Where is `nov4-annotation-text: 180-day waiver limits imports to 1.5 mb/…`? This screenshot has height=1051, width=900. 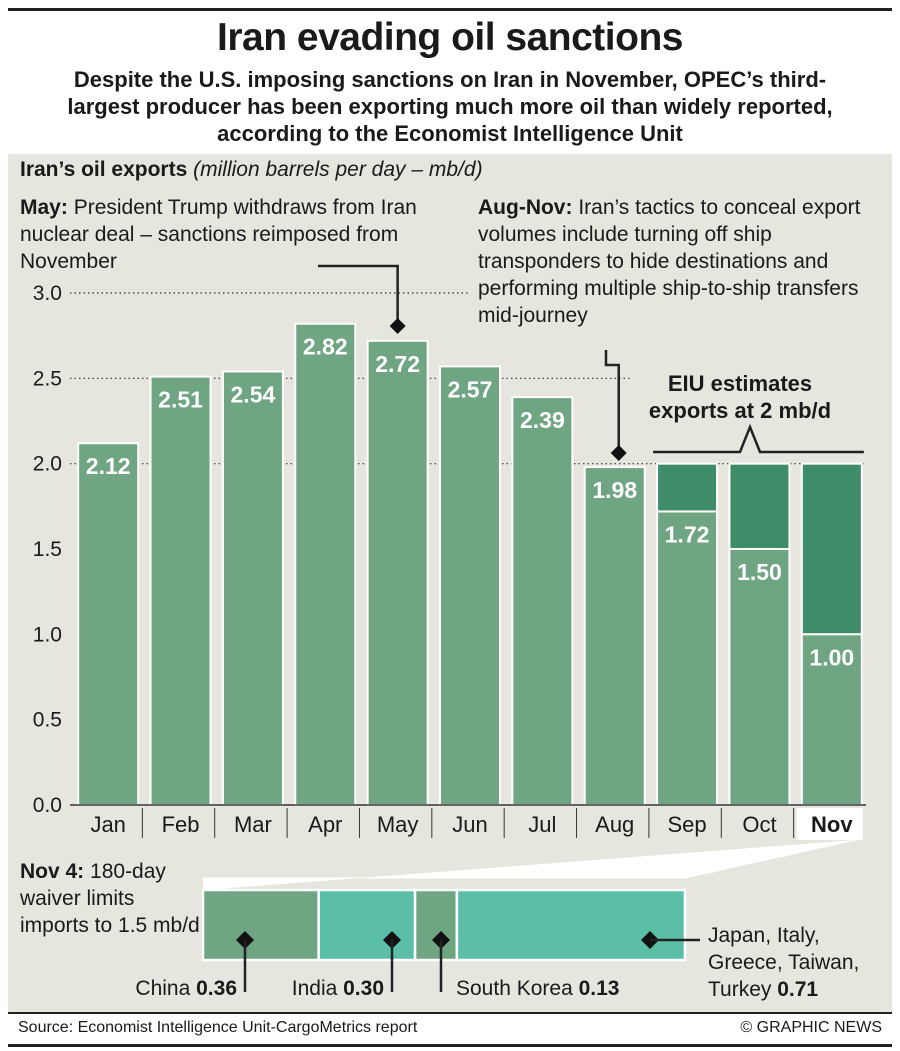
nov4-annotation-text: 180-day waiver limits imports to 1.5 mb/… is located at coordinates (110, 898).